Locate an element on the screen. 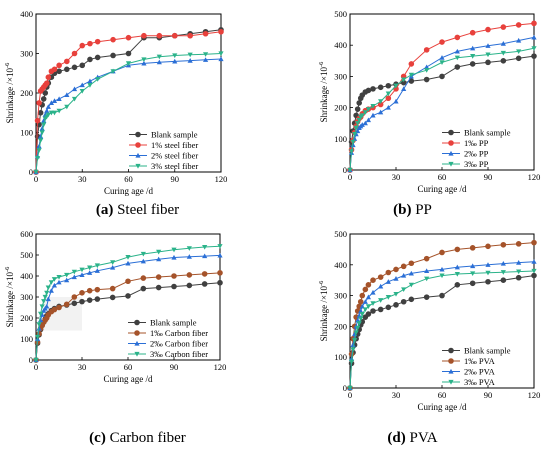 This screenshot has height=455, width=550. y-tick-label: 0 is located at coordinates (31, 172).